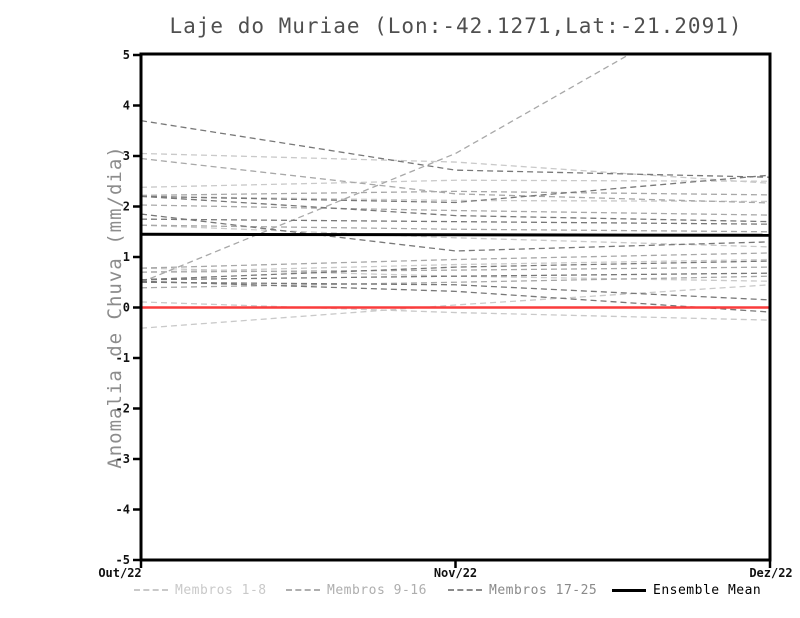  Describe the element at coordinates (123, 510) in the screenshot. I see `y-tick-label: -4` at that location.